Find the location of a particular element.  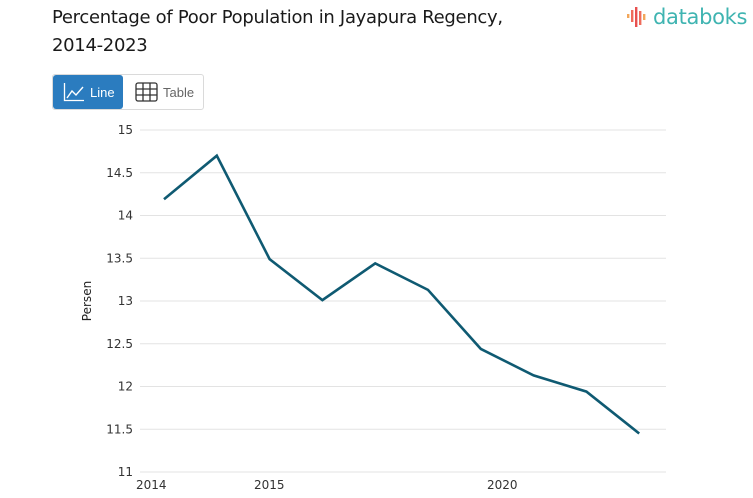

view-toggle: Line Table is located at coordinates (128, 92).